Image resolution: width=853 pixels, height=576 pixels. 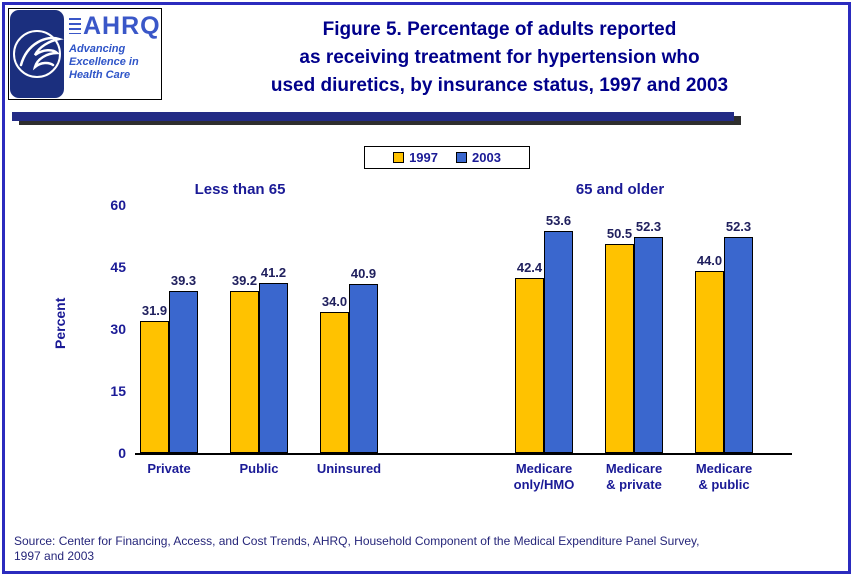 What do you see at coordinates (738, 344) in the screenshot?
I see `bar-2003-medicare-public` at bounding box center [738, 344].